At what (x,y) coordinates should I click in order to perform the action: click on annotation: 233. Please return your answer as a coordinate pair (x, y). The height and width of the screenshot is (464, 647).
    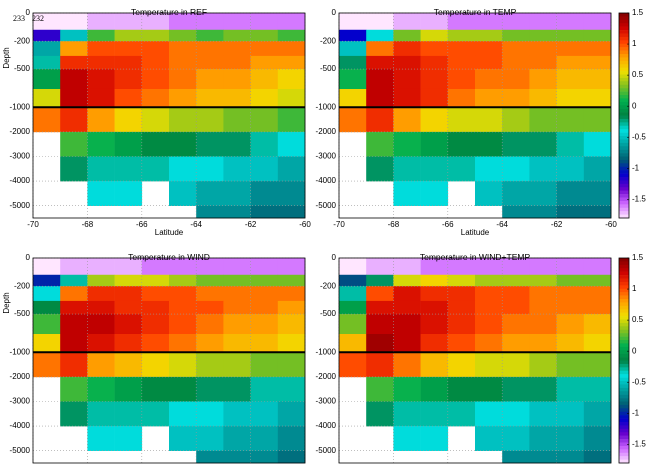
    Looking at the image, I should click on (19, 18).